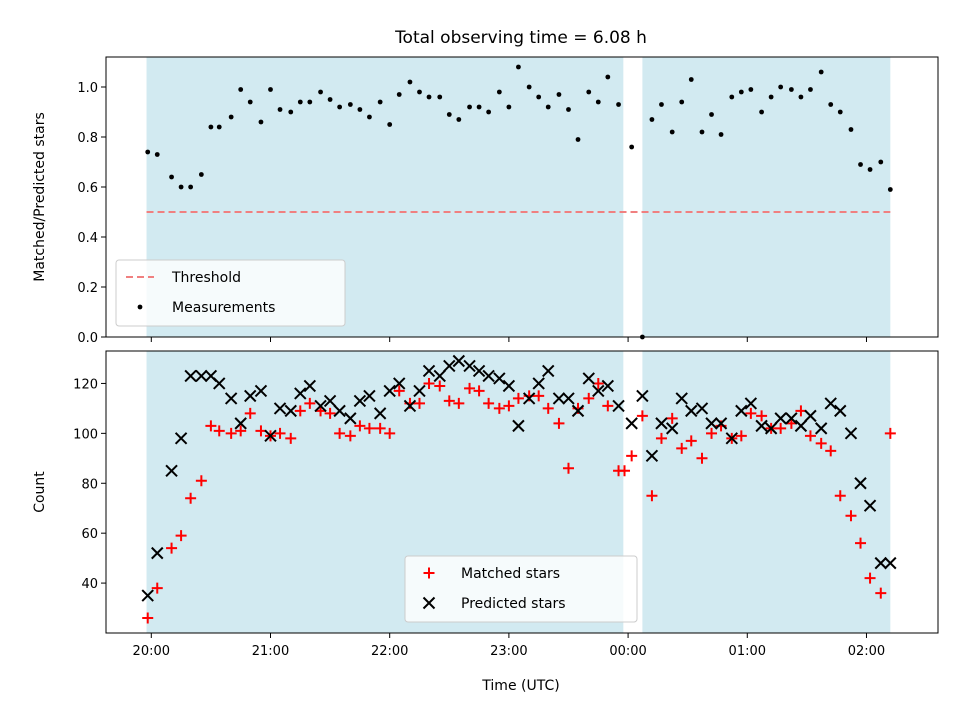 This screenshot has height=720, width=960. What do you see at coordinates (206, 278) in the screenshot?
I see `ratio-legend-label-0: Threshold` at bounding box center [206, 278].